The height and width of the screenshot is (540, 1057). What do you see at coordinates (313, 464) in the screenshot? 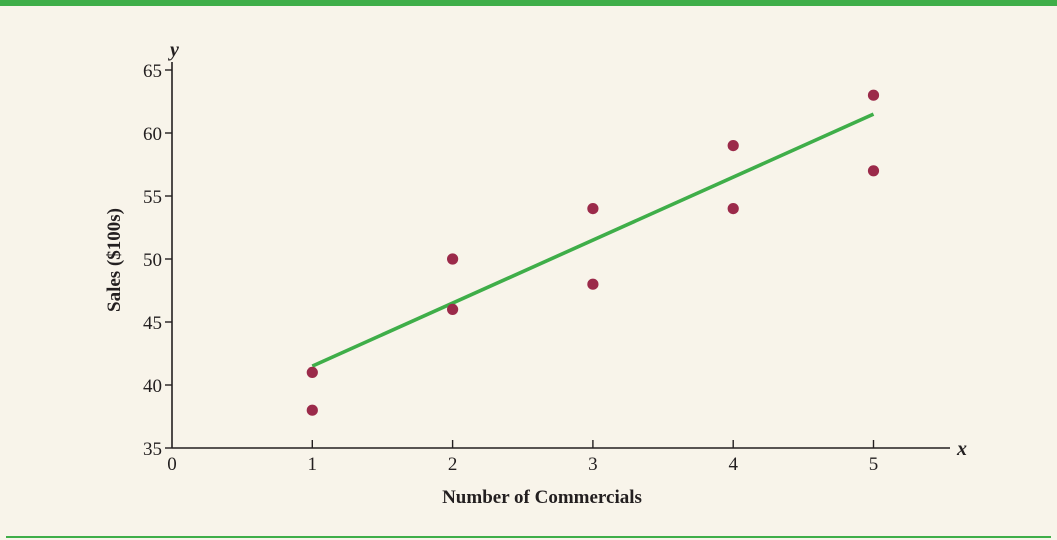
I see `x-tick-label: 1` at bounding box center [313, 464].